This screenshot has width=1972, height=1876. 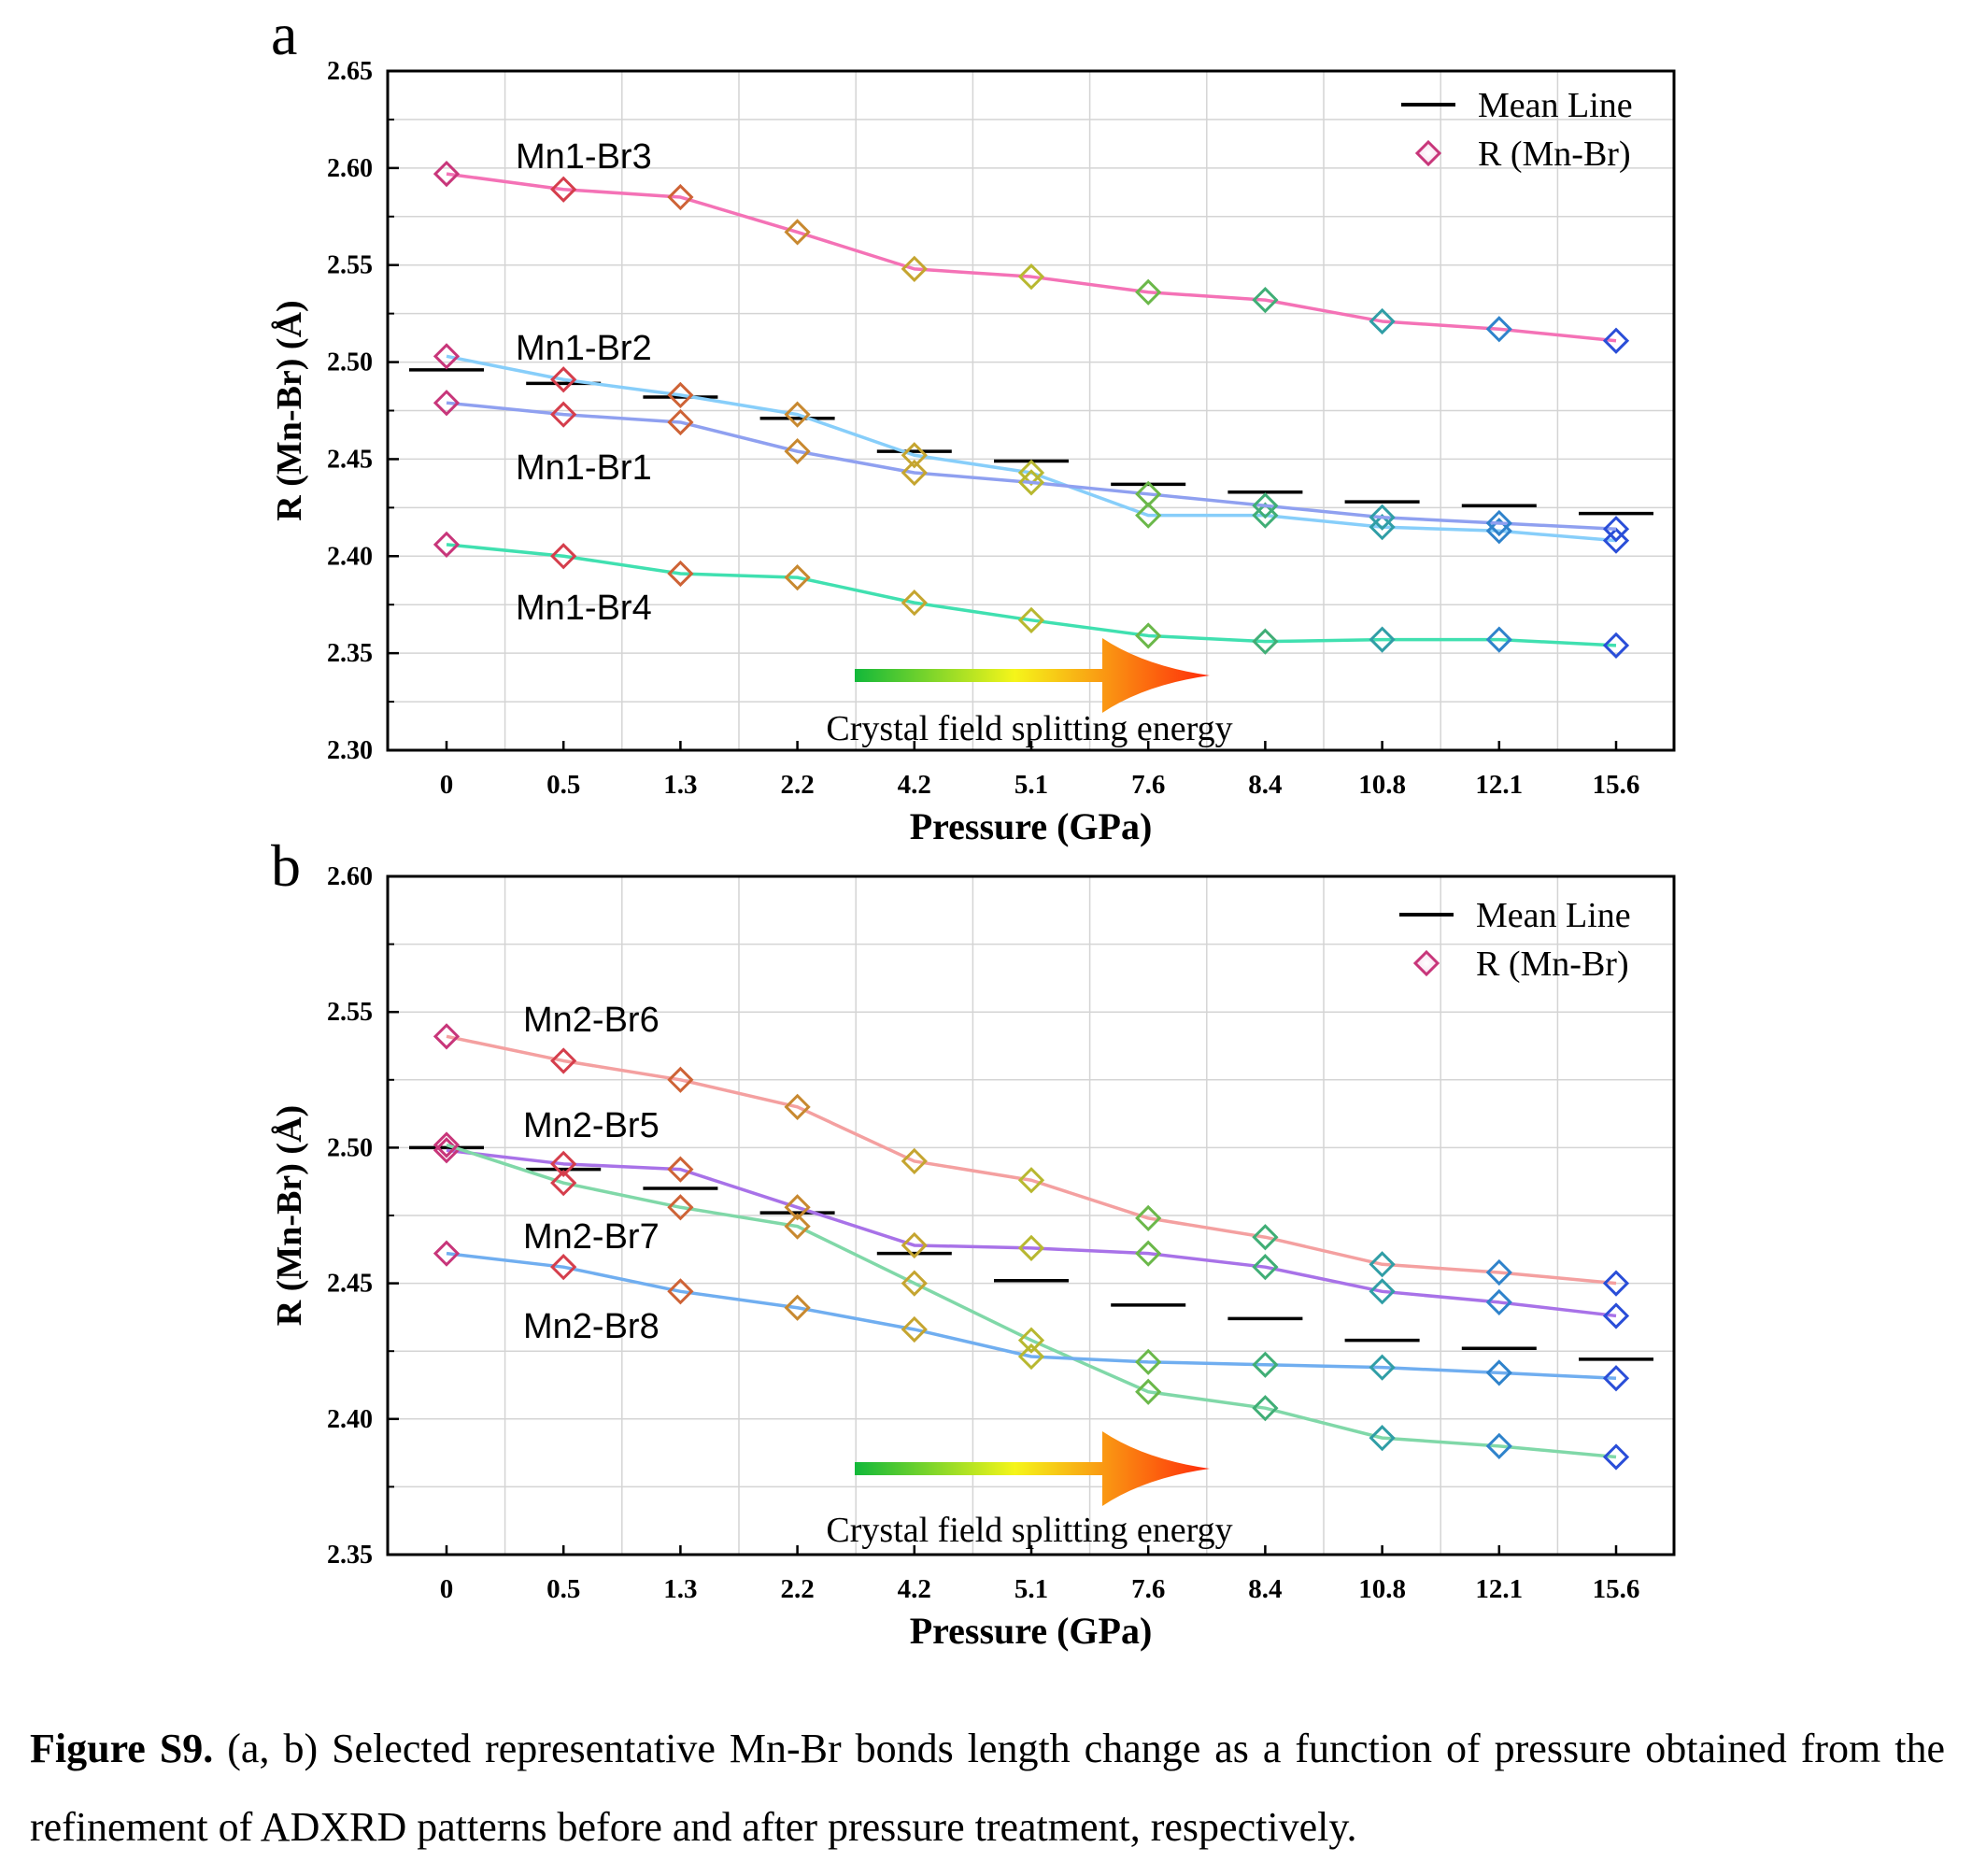 I want to click on x-tick-label: 5.1, so click(x=1031, y=1589).